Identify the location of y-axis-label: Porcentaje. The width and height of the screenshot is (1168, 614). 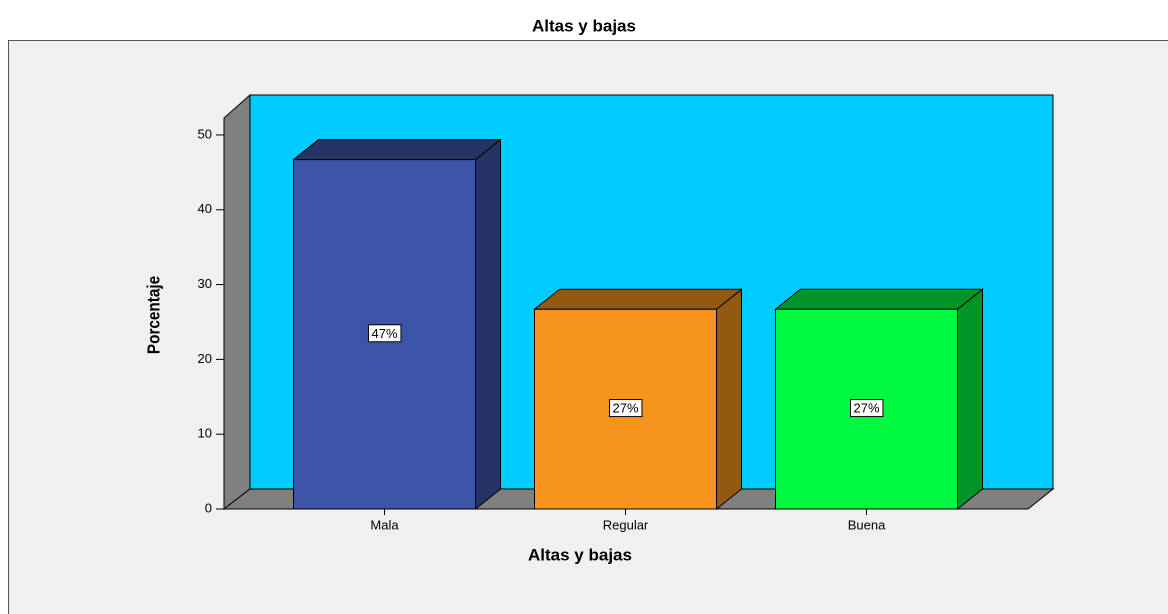
(154, 315).